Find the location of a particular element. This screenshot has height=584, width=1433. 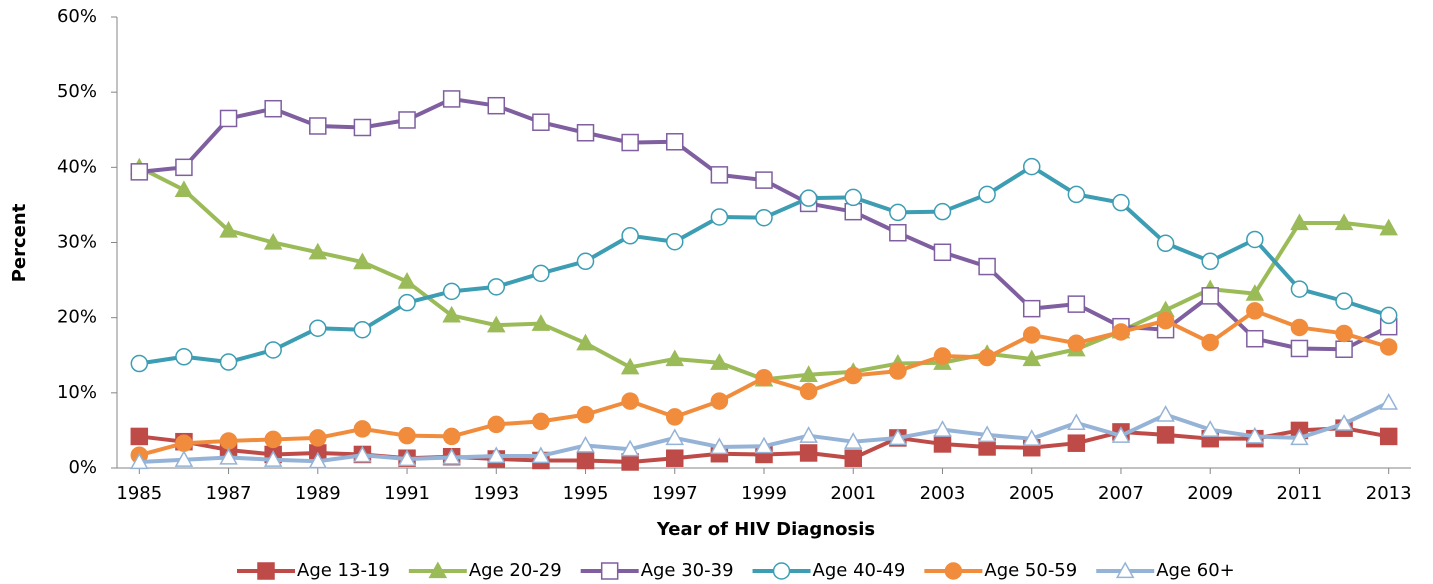

y-tick-label: 10% is located at coordinates (77, 392).